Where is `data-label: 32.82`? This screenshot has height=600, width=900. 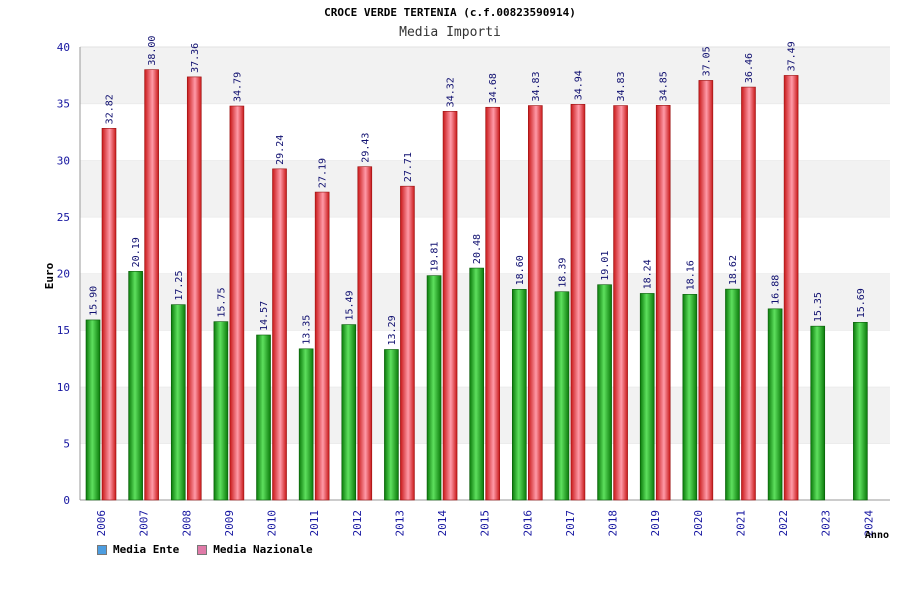
data-label: 32.82 is located at coordinates (110, 109).